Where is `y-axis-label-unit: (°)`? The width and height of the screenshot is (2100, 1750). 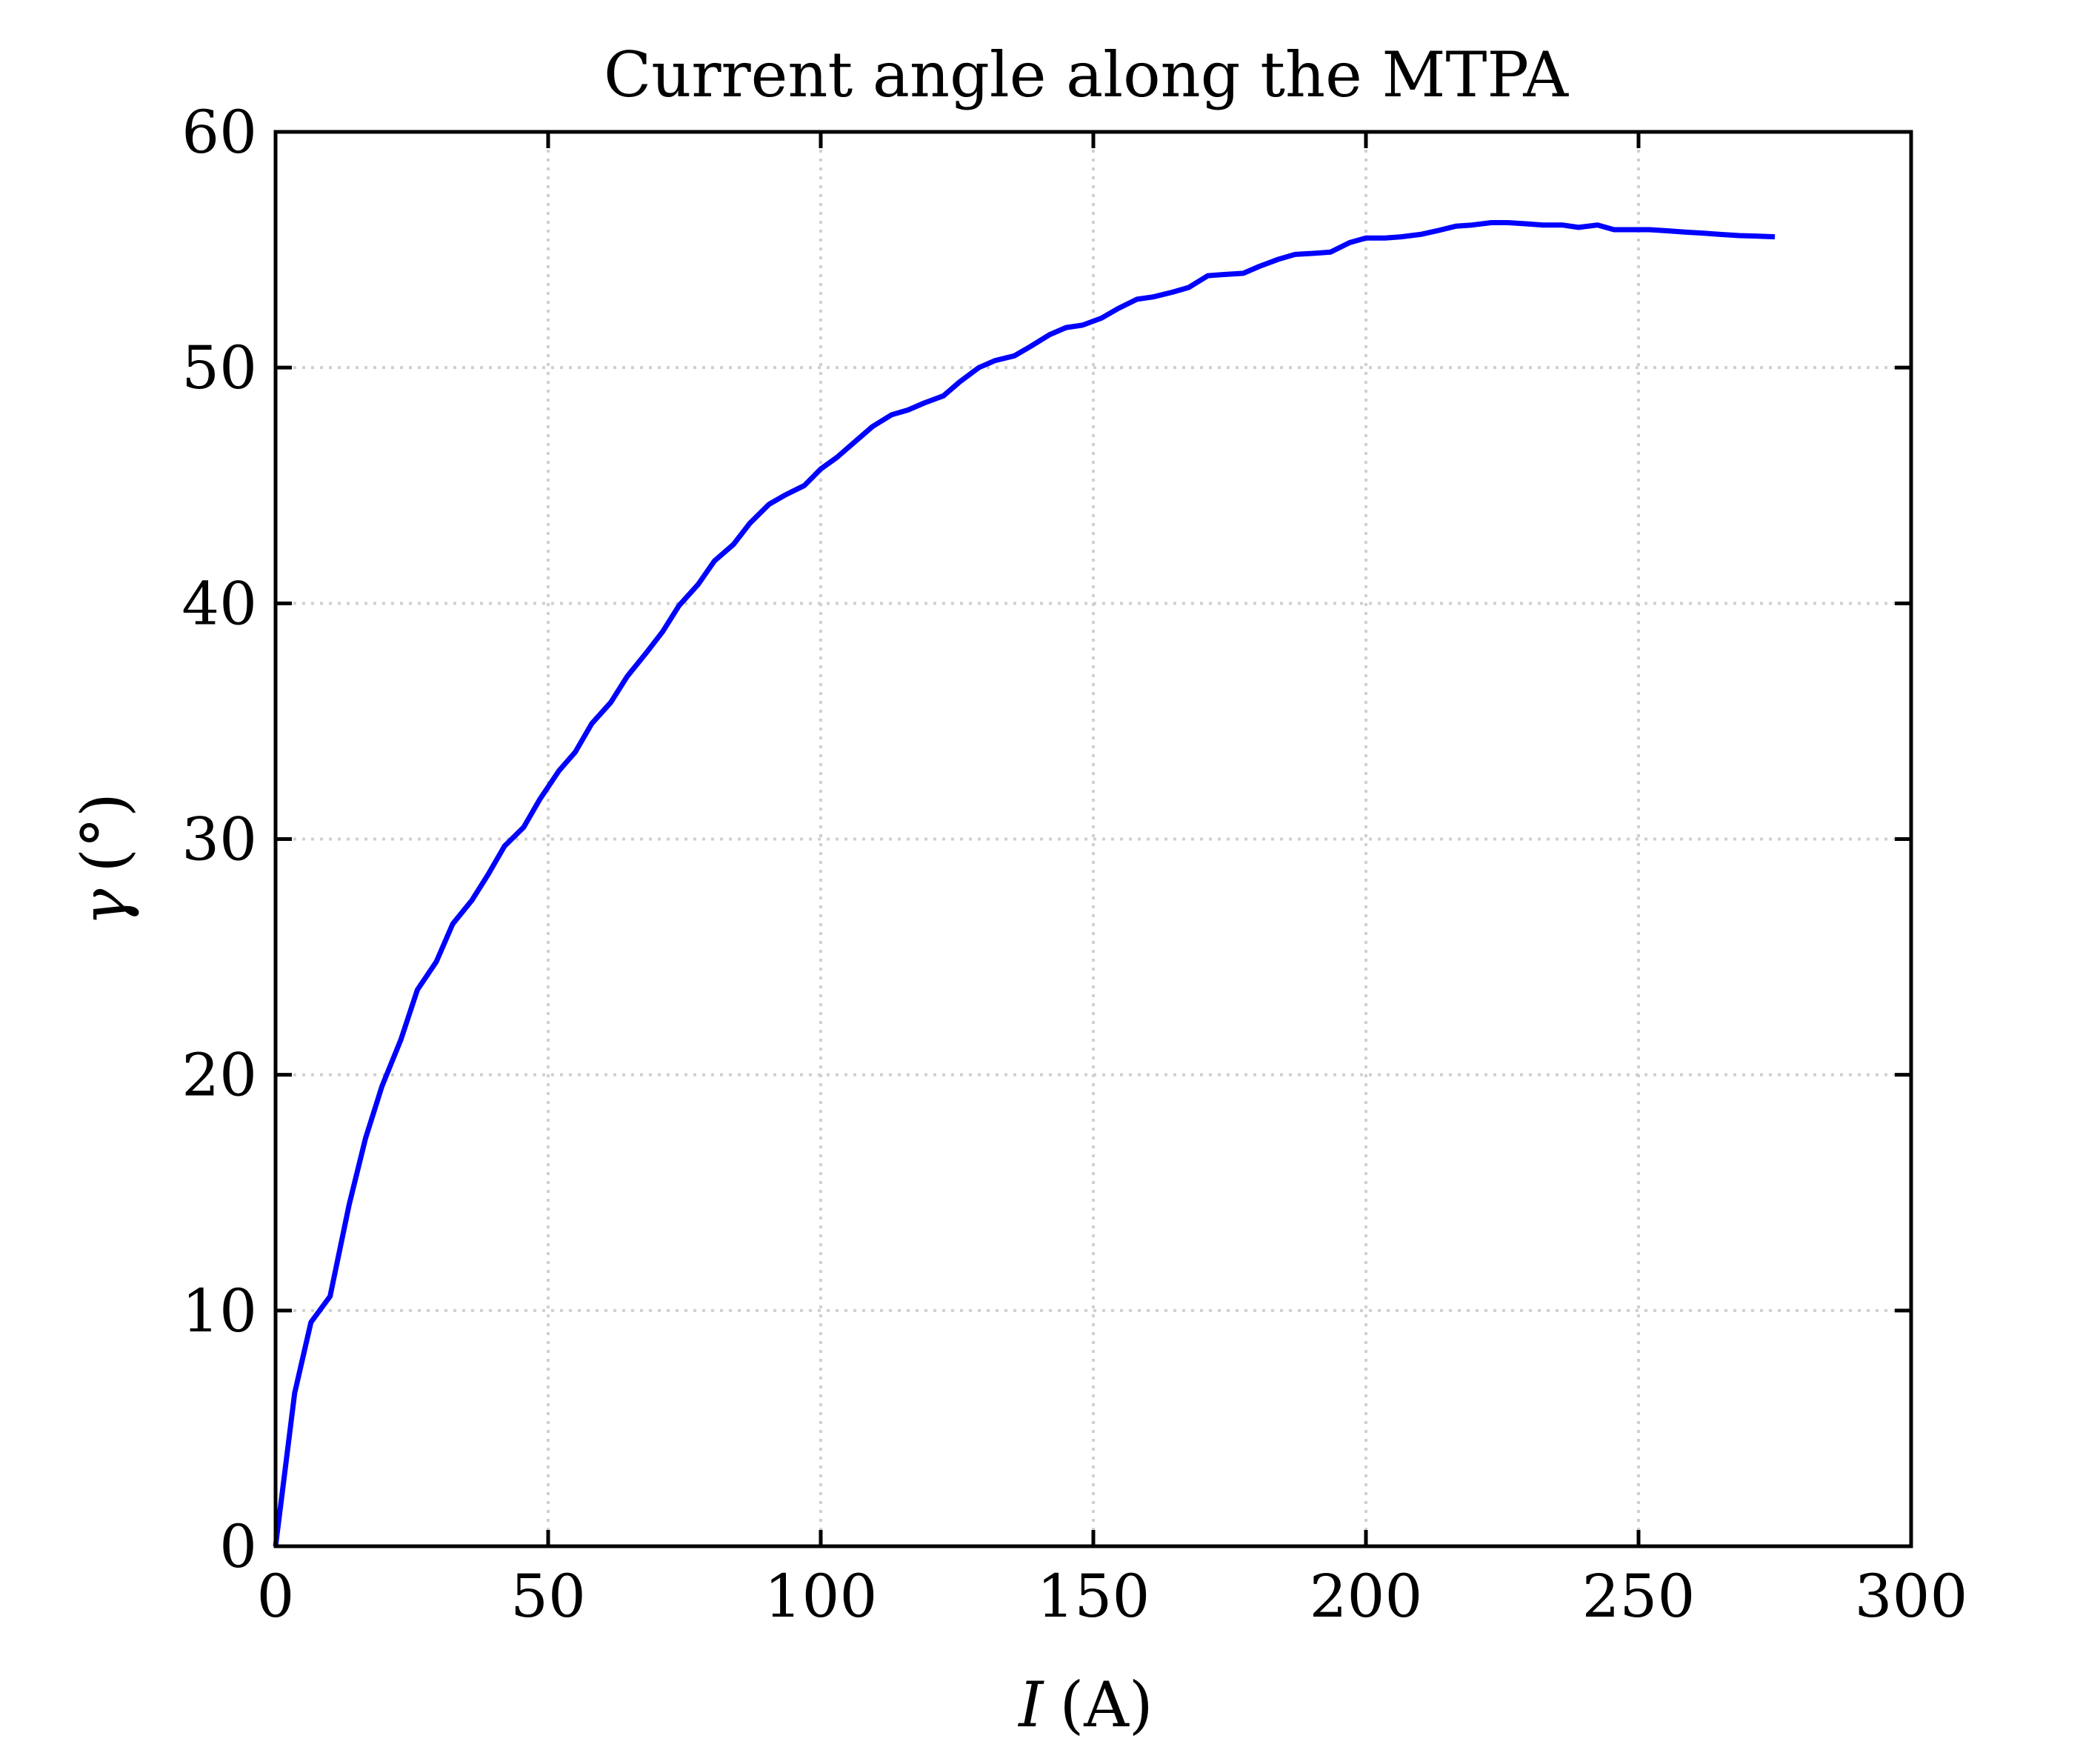
y-axis-label-unit: (°) is located at coordinates (104, 833).